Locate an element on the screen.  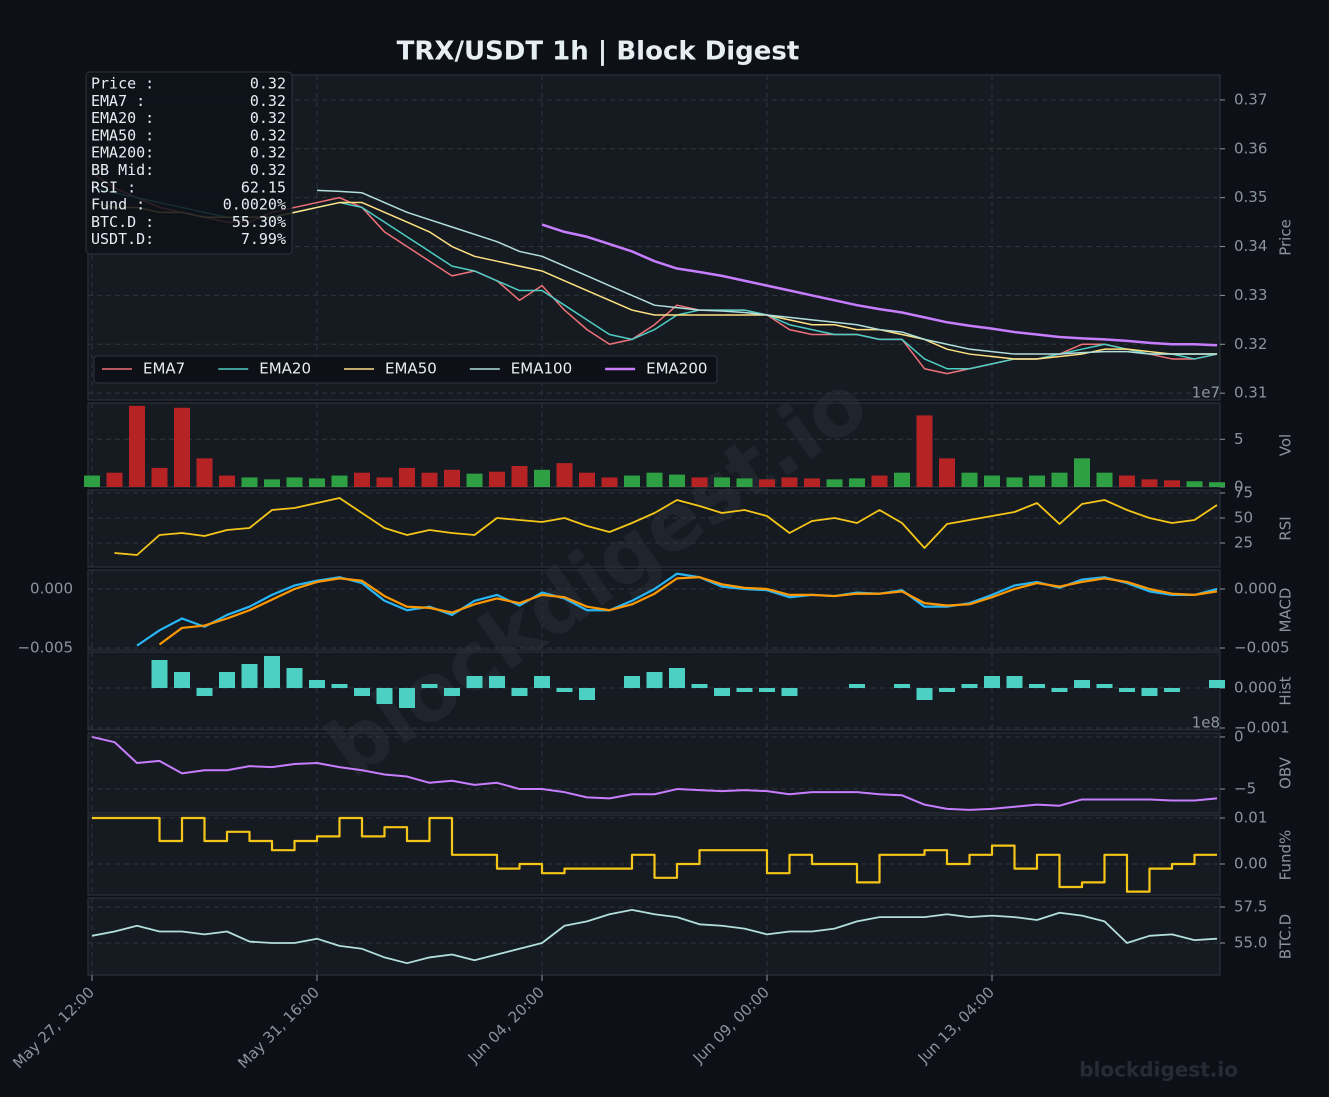
info-label: BB Mid: is located at coordinates (122, 170).